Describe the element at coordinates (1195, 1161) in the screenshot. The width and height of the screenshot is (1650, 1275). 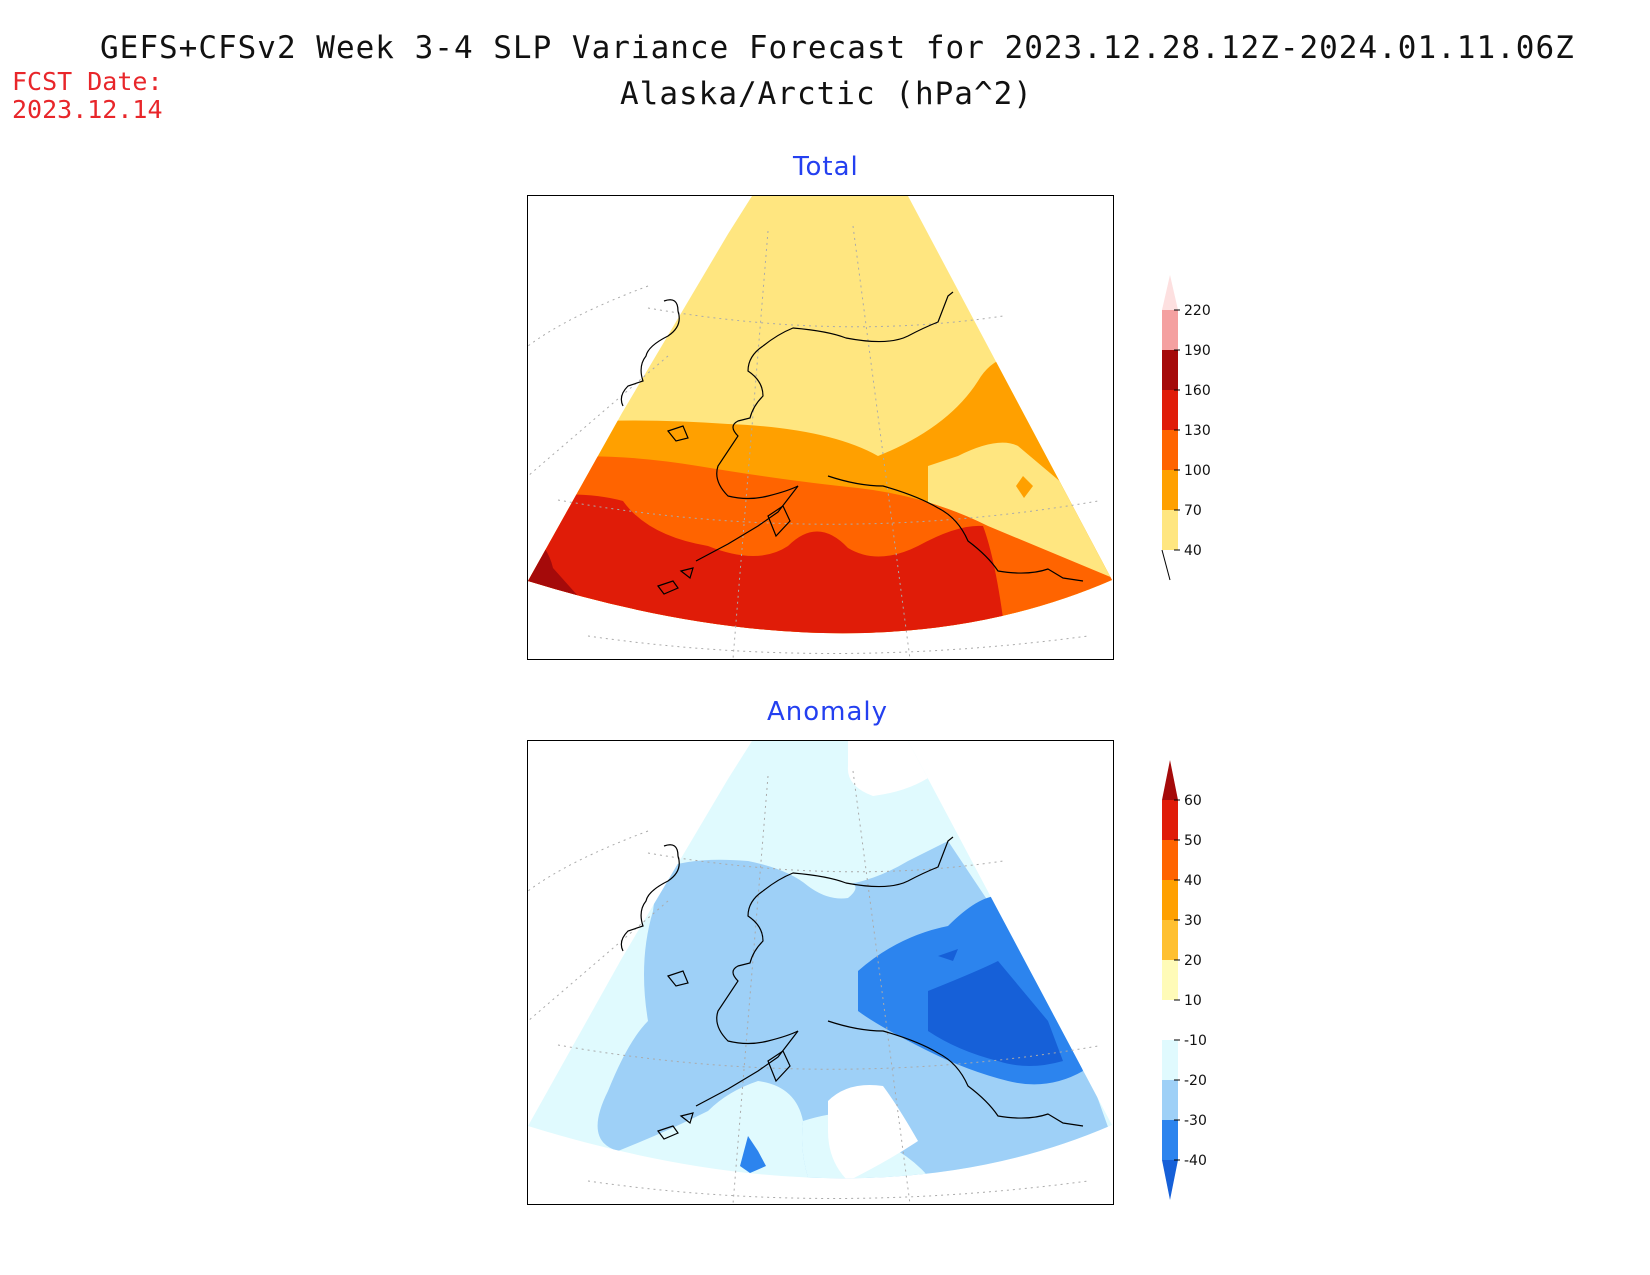
I see `colorbar-anomaly-label: -40` at that location.